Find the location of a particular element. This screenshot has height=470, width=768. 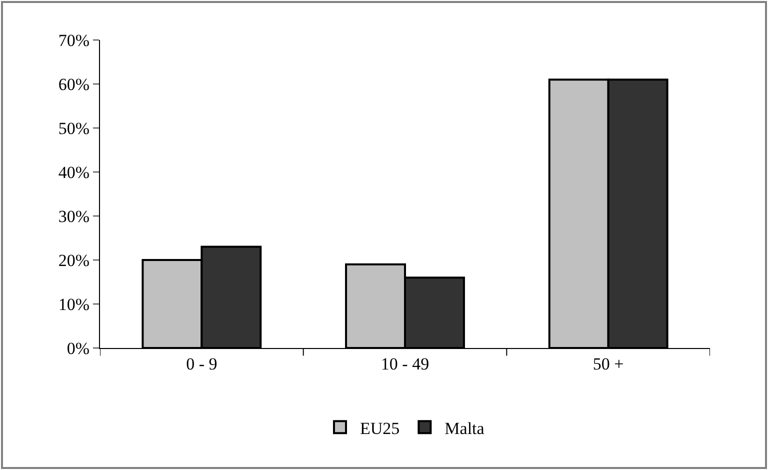

y-tick-label: 60% is located at coordinates (74, 84).